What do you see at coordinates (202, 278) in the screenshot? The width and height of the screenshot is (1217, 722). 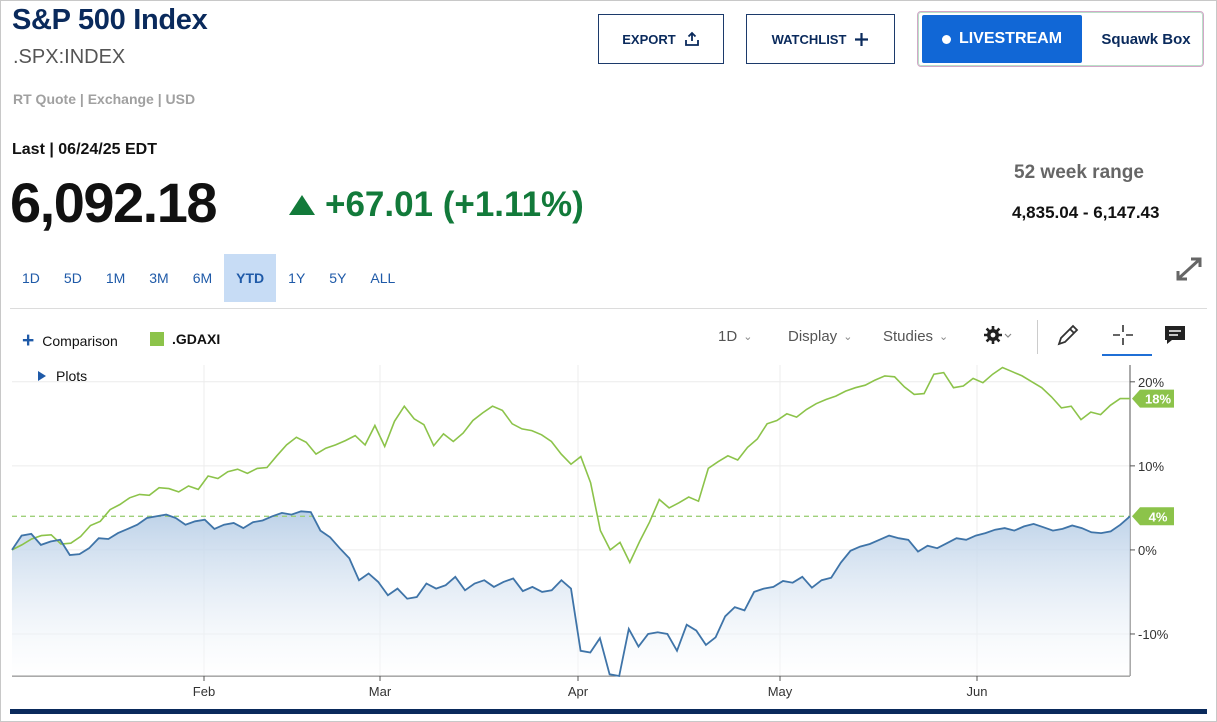 I see `period-6m: 6M` at bounding box center [202, 278].